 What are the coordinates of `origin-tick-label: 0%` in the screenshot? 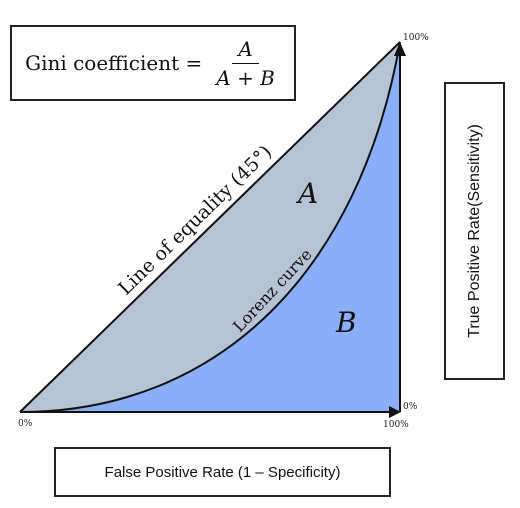 It's located at (25, 424).